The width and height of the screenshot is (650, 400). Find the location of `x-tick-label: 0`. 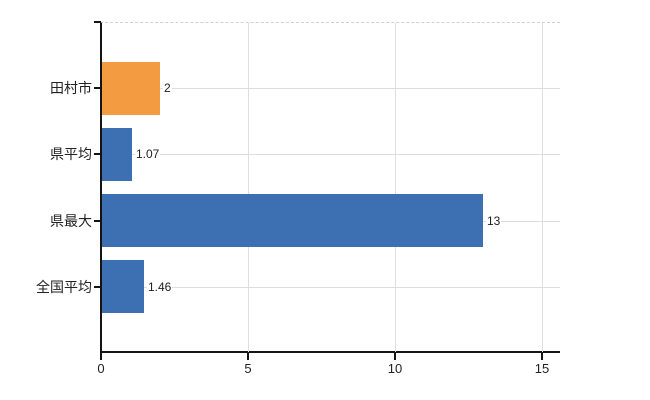

x-tick-label: 0 is located at coordinates (101, 368).